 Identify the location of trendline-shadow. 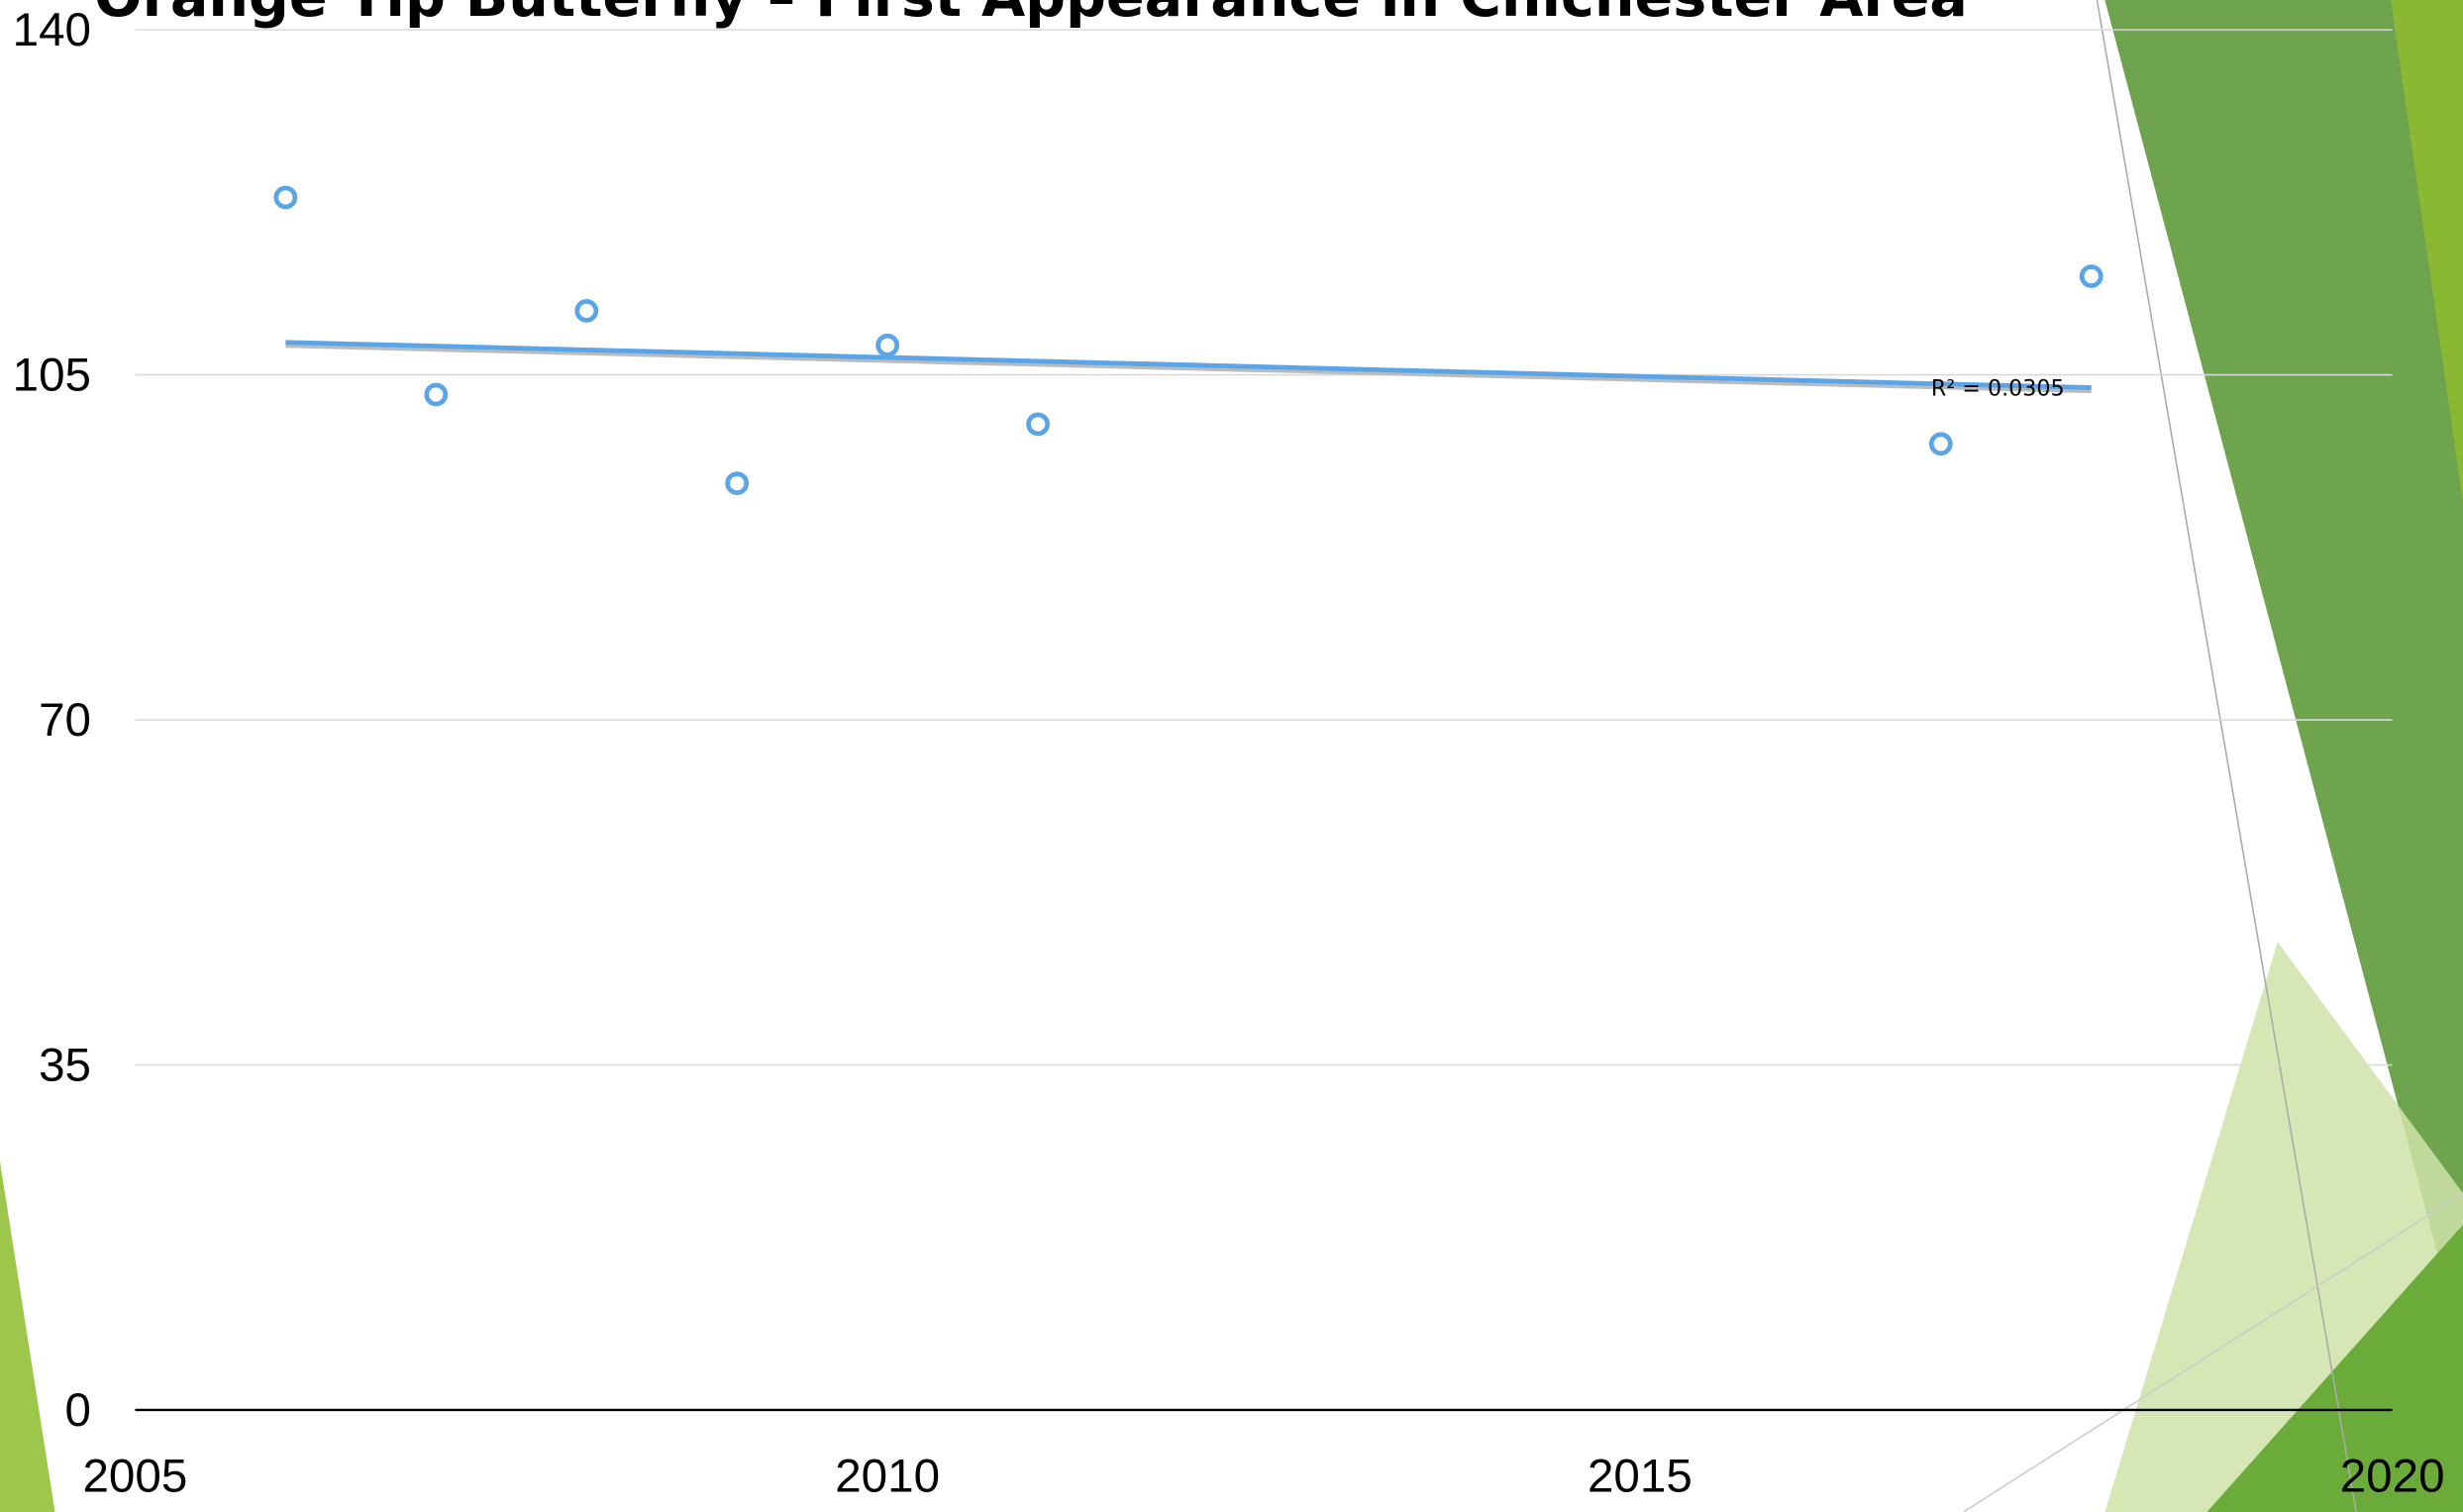
(1188, 368).